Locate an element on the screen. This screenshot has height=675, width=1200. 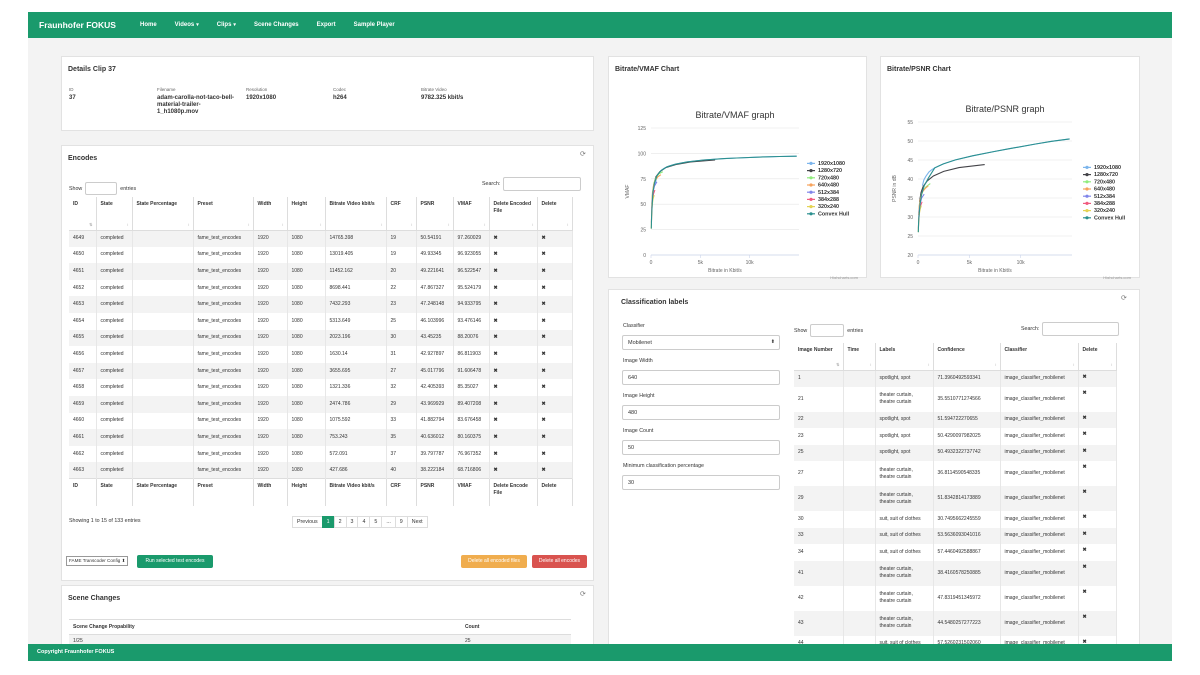
column-header: VMAF ↕ is located at coordinates (471, 214).